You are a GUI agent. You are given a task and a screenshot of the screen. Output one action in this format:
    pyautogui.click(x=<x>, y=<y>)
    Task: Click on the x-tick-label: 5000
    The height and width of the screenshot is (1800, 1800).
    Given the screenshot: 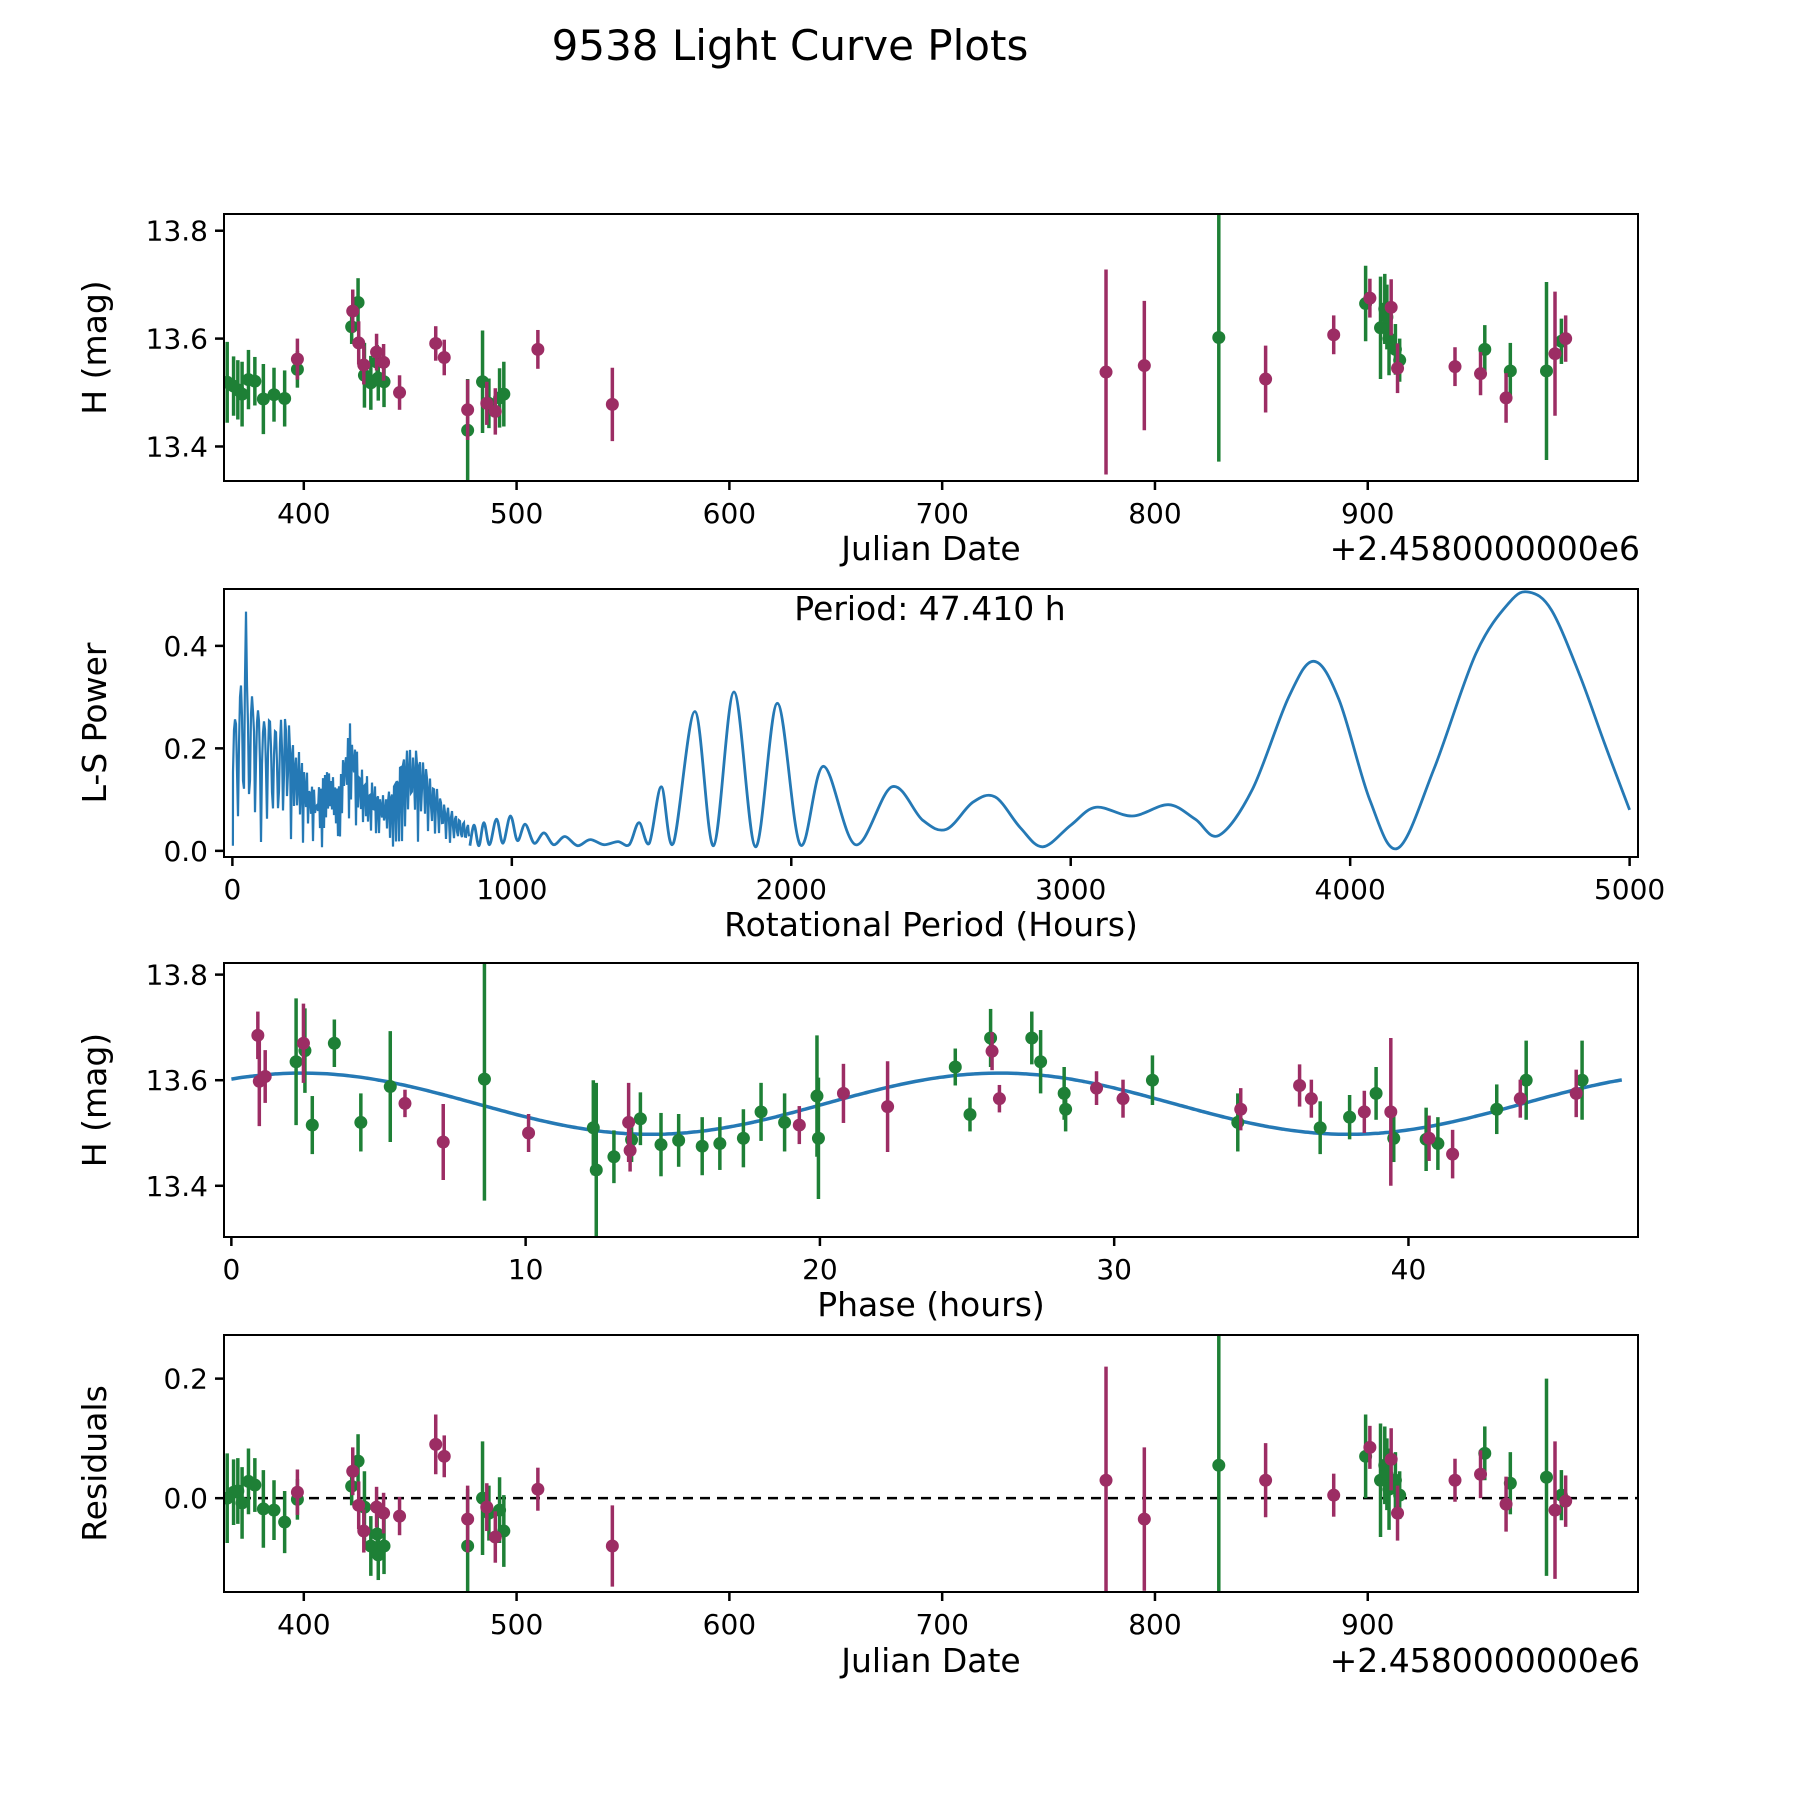 What is the action you would take?
    pyautogui.click(x=1629, y=889)
    